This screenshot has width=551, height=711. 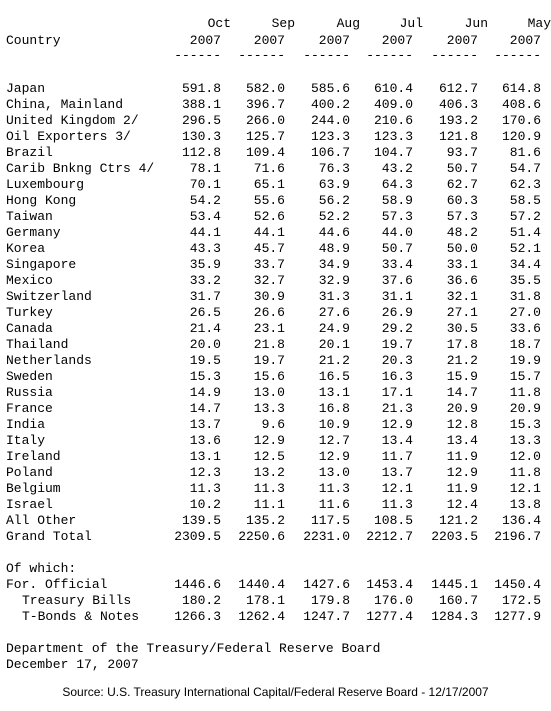 What do you see at coordinates (49, 360) in the screenshot?
I see `country: Netherlands` at bounding box center [49, 360].